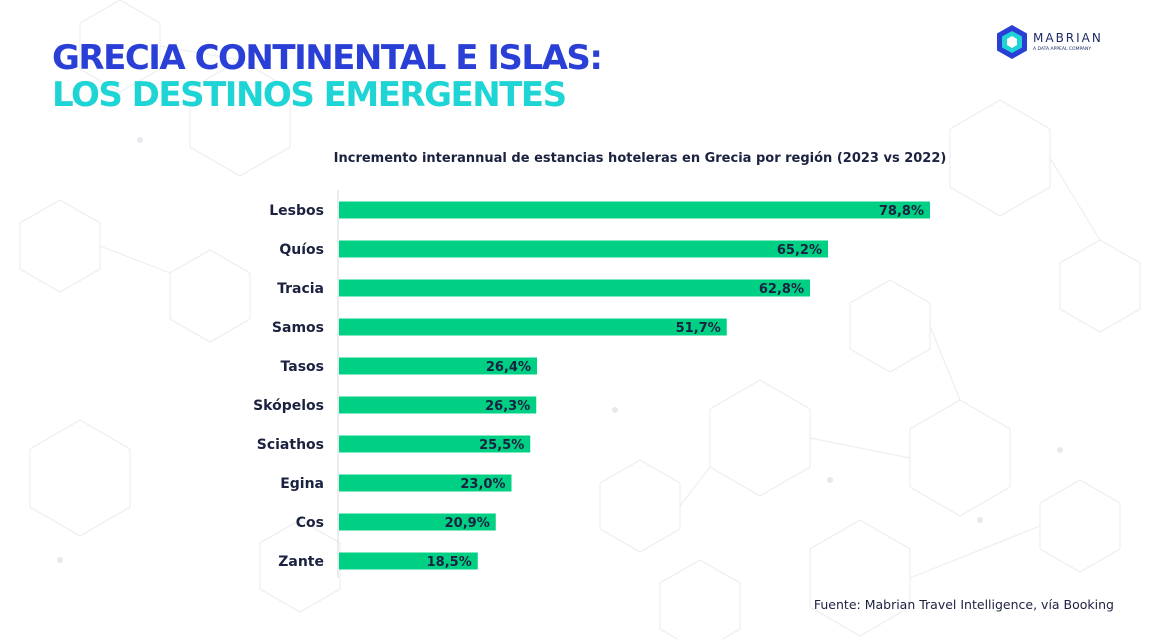 The height and width of the screenshot is (639, 1152). Describe the element at coordinates (302, 484) in the screenshot. I see `category-label: Egina` at that location.